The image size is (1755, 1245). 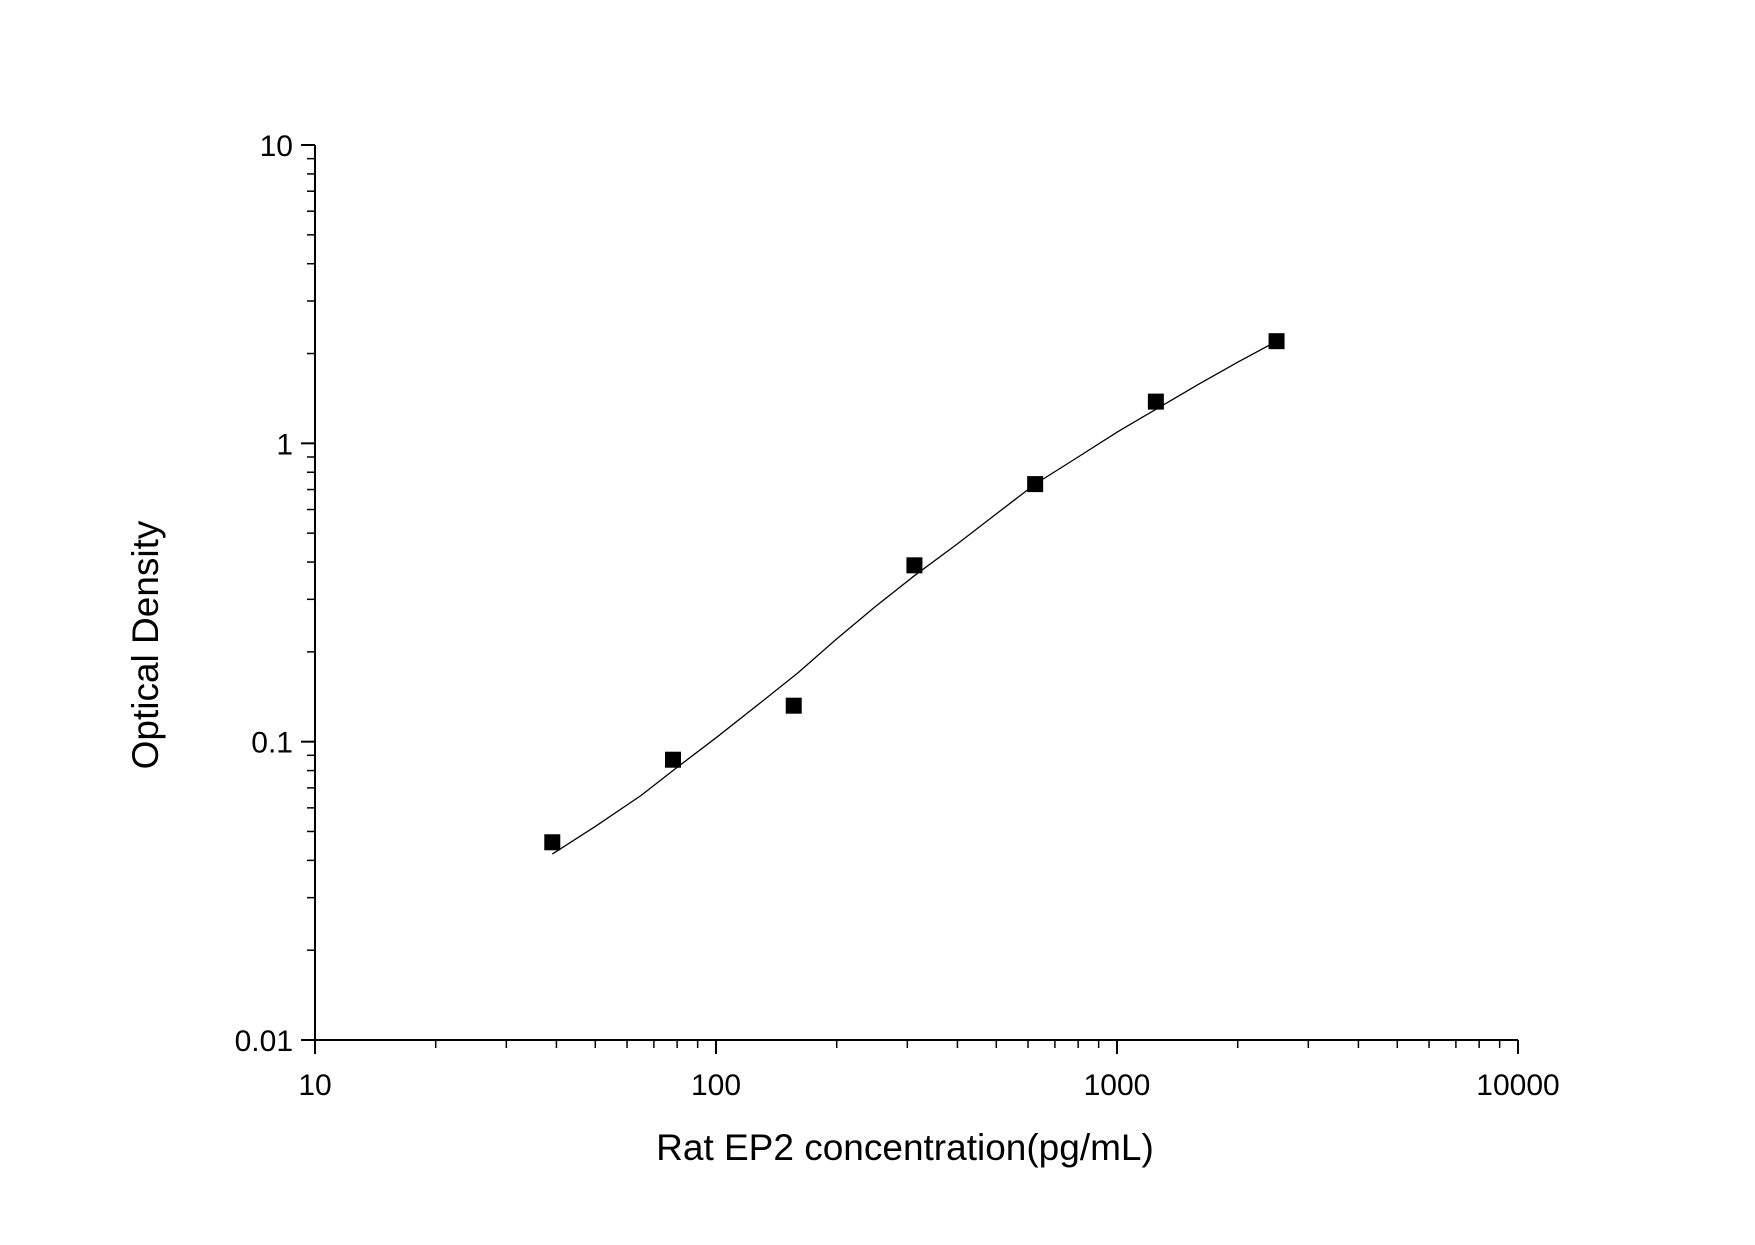 What do you see at coordinates (264, 1041) in the screenshot?
I see `y-tick-label: 0.01` at bounding box center [264, 1041].